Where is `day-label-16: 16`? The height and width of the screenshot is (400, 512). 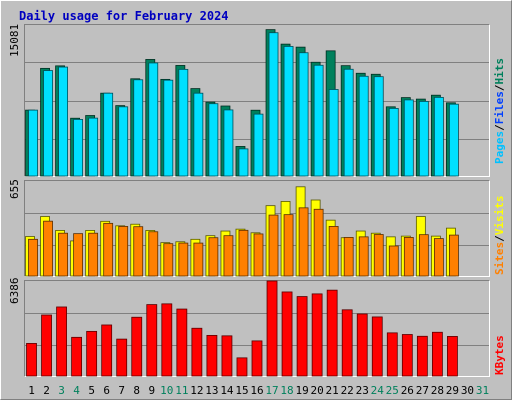 day-label-16: 16 is located at coordinates (256, 390).